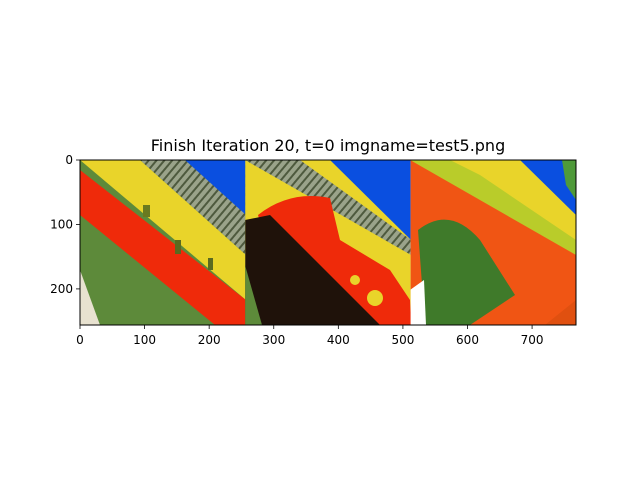 The height and width of the screenshot is (480, 640). I want to click on x-tick-label: 100, so click(144, 340).